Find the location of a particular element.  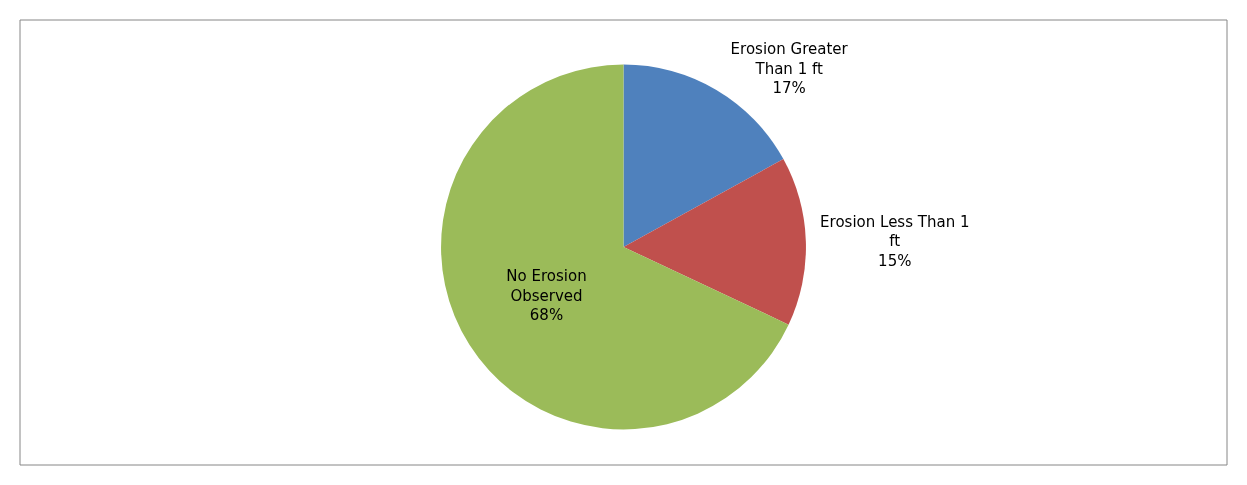

data-label: 15% is located at coordinates (895, 260).